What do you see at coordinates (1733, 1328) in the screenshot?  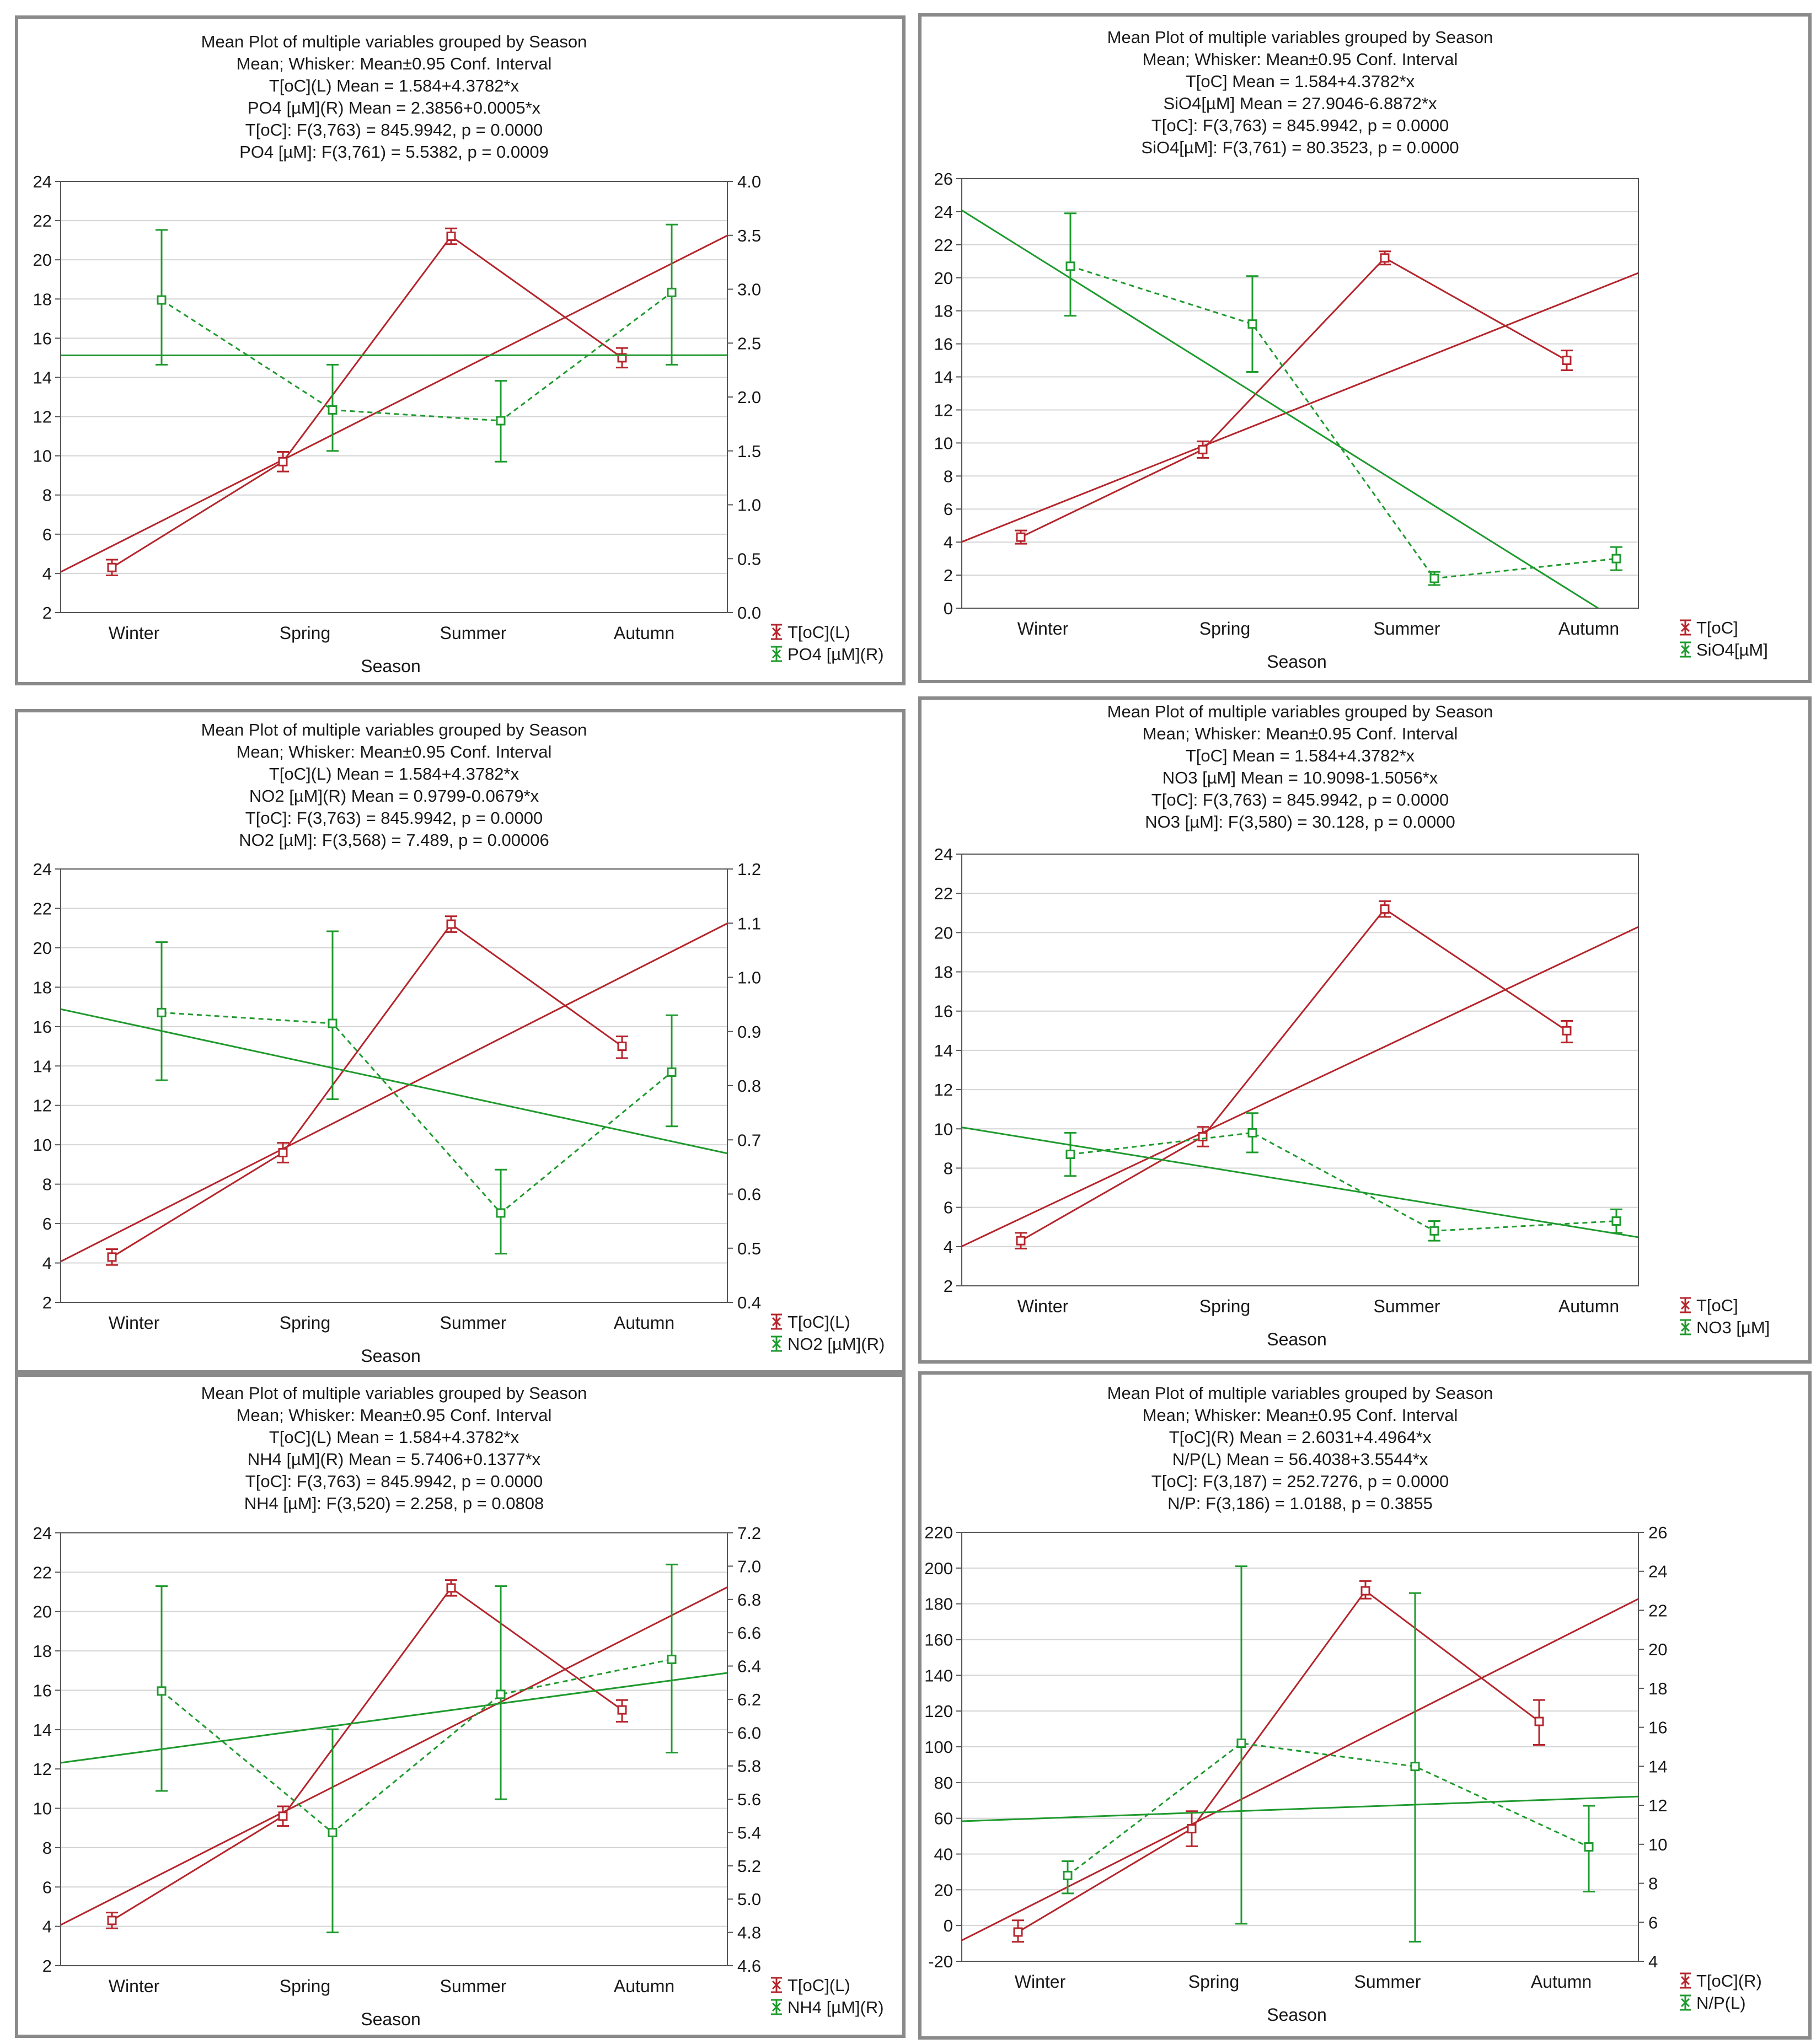 I see `legend-label: NO3 [µM]` at bounding box center [1733, 1328].